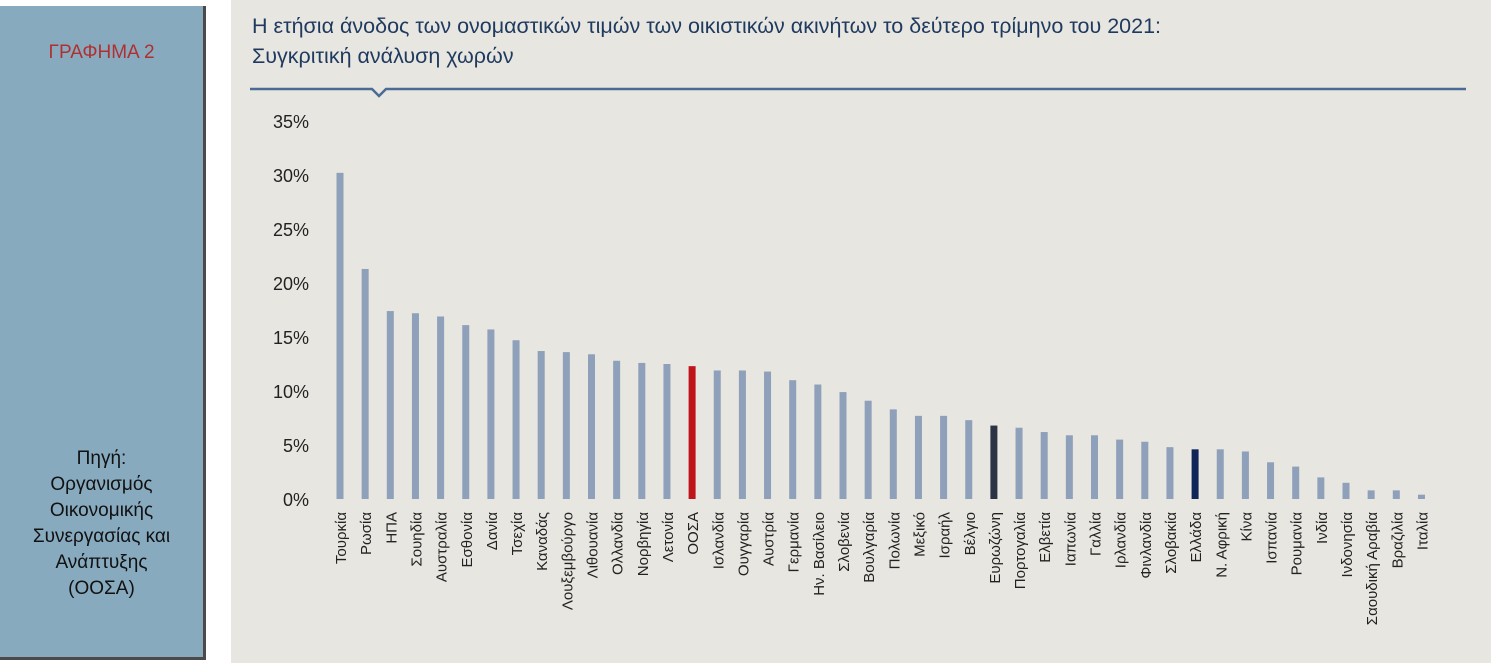  What do you see at coordinates (919, 534) in the screenshot?
I see `x-tick-label: Μεξικό` at bounding box center [919, 534].